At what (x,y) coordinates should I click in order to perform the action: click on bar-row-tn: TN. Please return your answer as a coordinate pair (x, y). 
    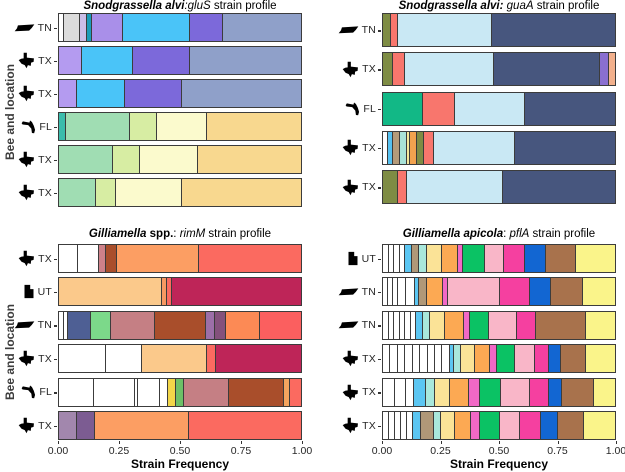
    Looking at the image, I should click on (158, 325).